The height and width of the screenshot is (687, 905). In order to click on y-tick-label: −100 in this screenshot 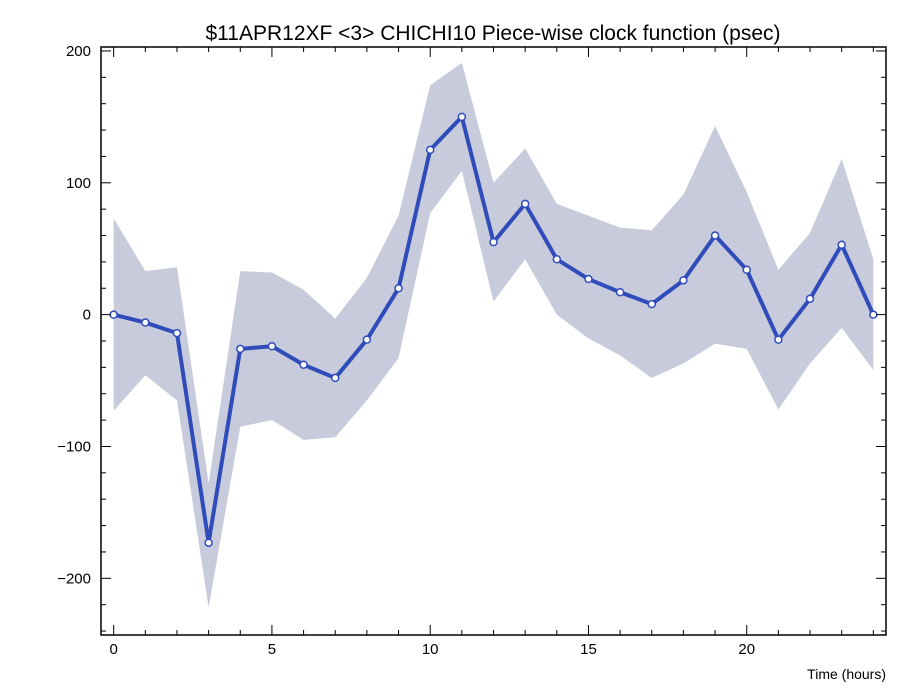, I will do `click(74, 446)`.